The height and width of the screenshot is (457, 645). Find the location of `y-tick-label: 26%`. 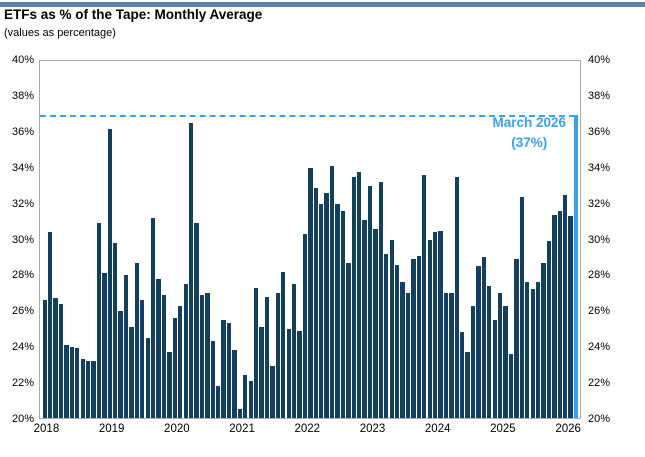

y-tick-label: 26% is located at coordinates (22, 311).